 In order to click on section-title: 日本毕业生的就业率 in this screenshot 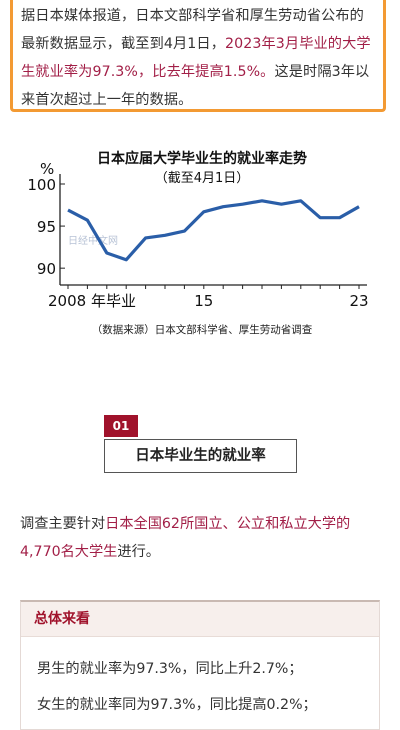, I will do `click(200, 456)`.